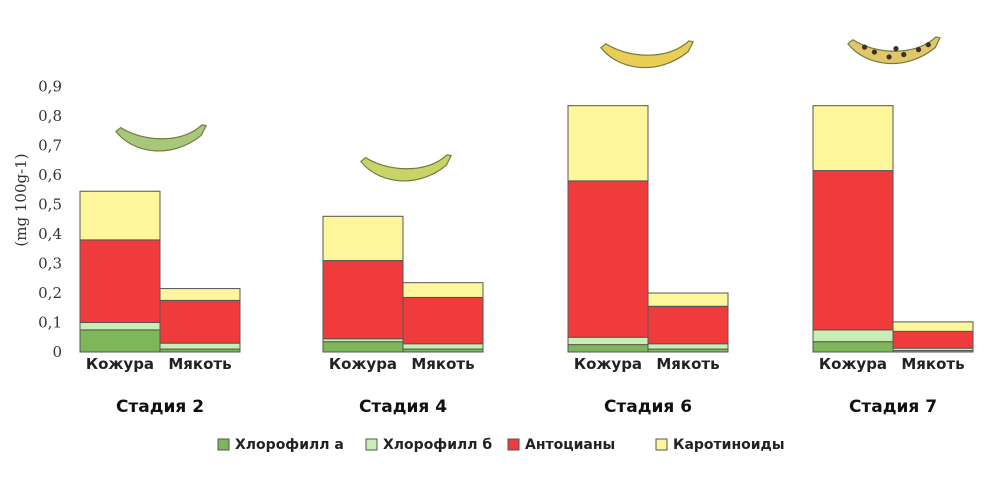 The image size is (1001, 482). Describe the element at coordinates (50, 293) in the screenshot. I see `y-tick-label: 0,2` at that location.